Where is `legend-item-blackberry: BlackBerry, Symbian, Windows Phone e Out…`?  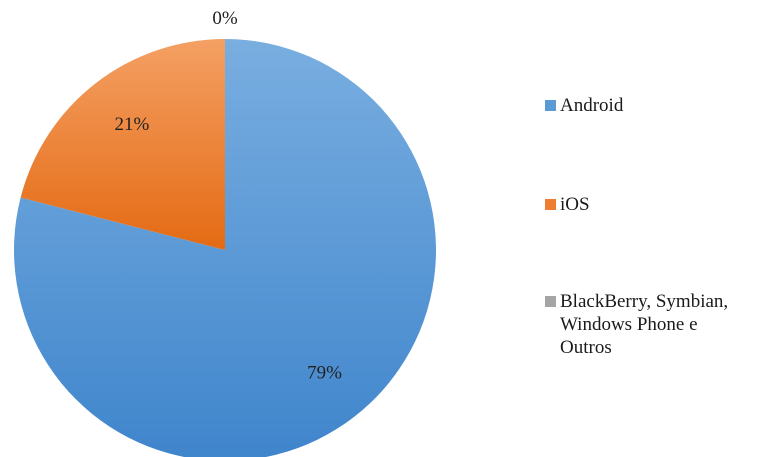
legend-item-blackberry: BlackBerry, Symbian, Windows Phone e Out… is located at coordinates (647, 324).